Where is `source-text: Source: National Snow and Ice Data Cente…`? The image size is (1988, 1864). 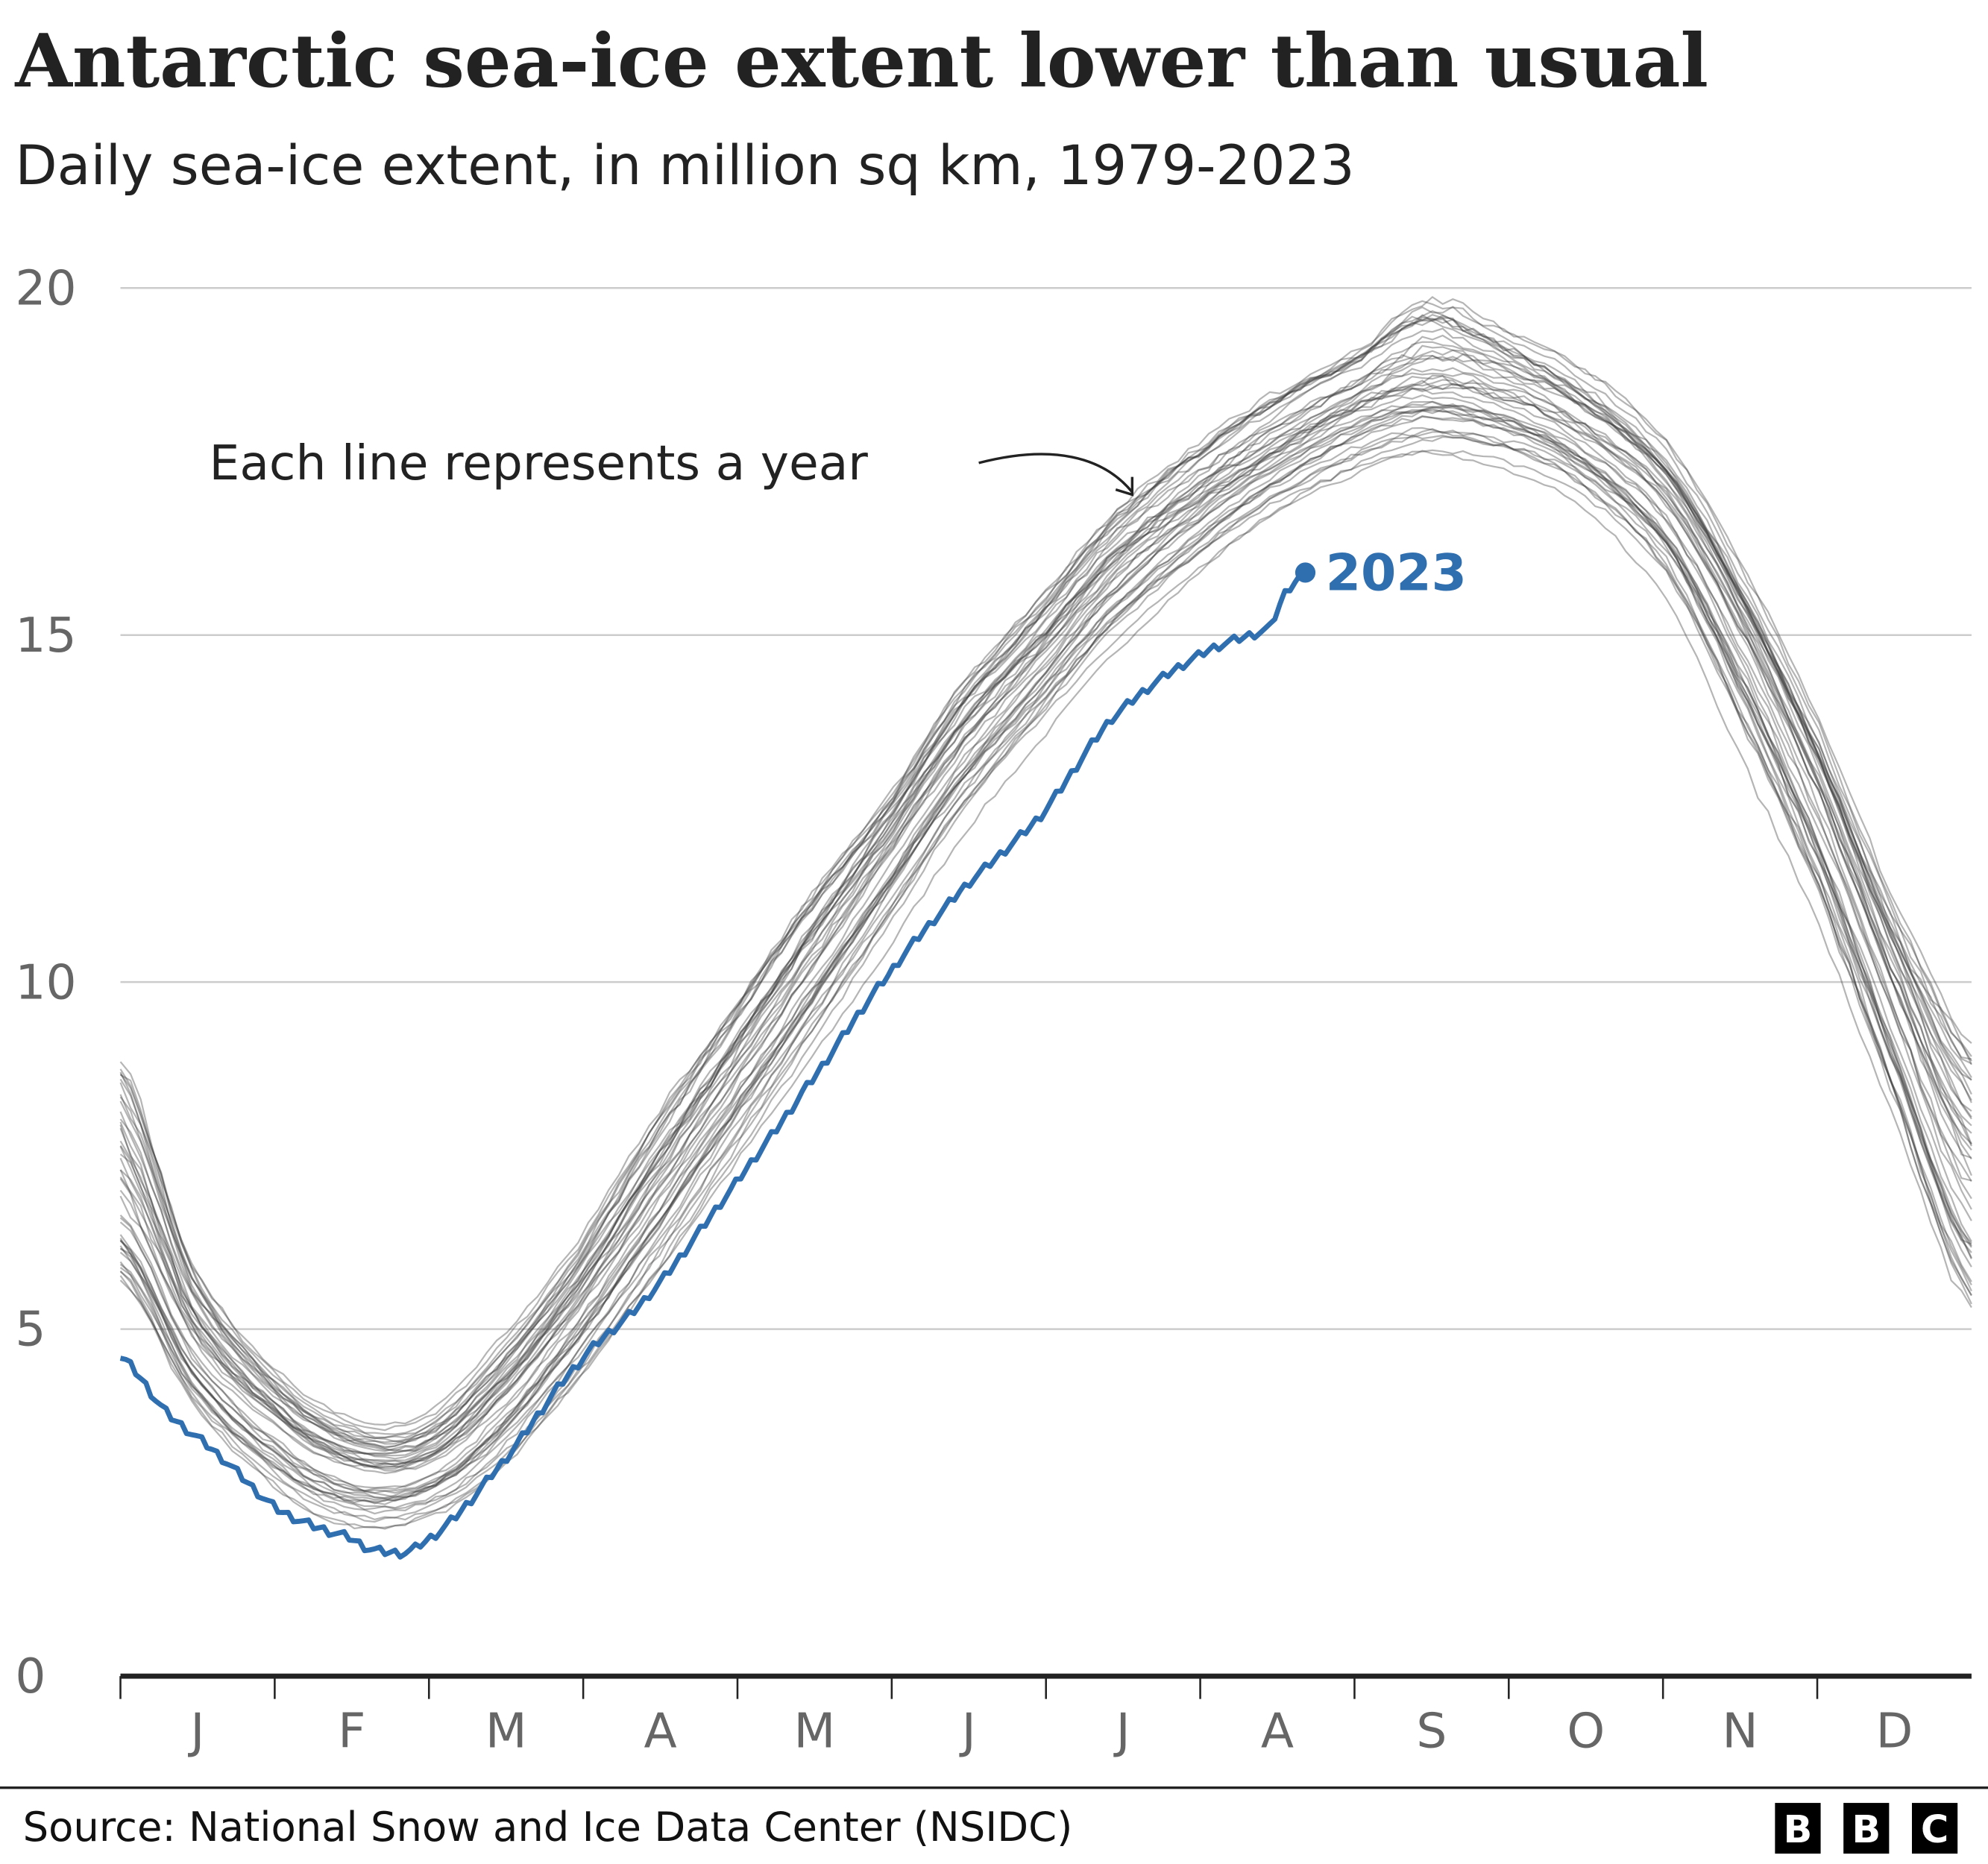 source-text: Source: National Snow and Ice Data Cente… is located at coordinates (548, 1827).